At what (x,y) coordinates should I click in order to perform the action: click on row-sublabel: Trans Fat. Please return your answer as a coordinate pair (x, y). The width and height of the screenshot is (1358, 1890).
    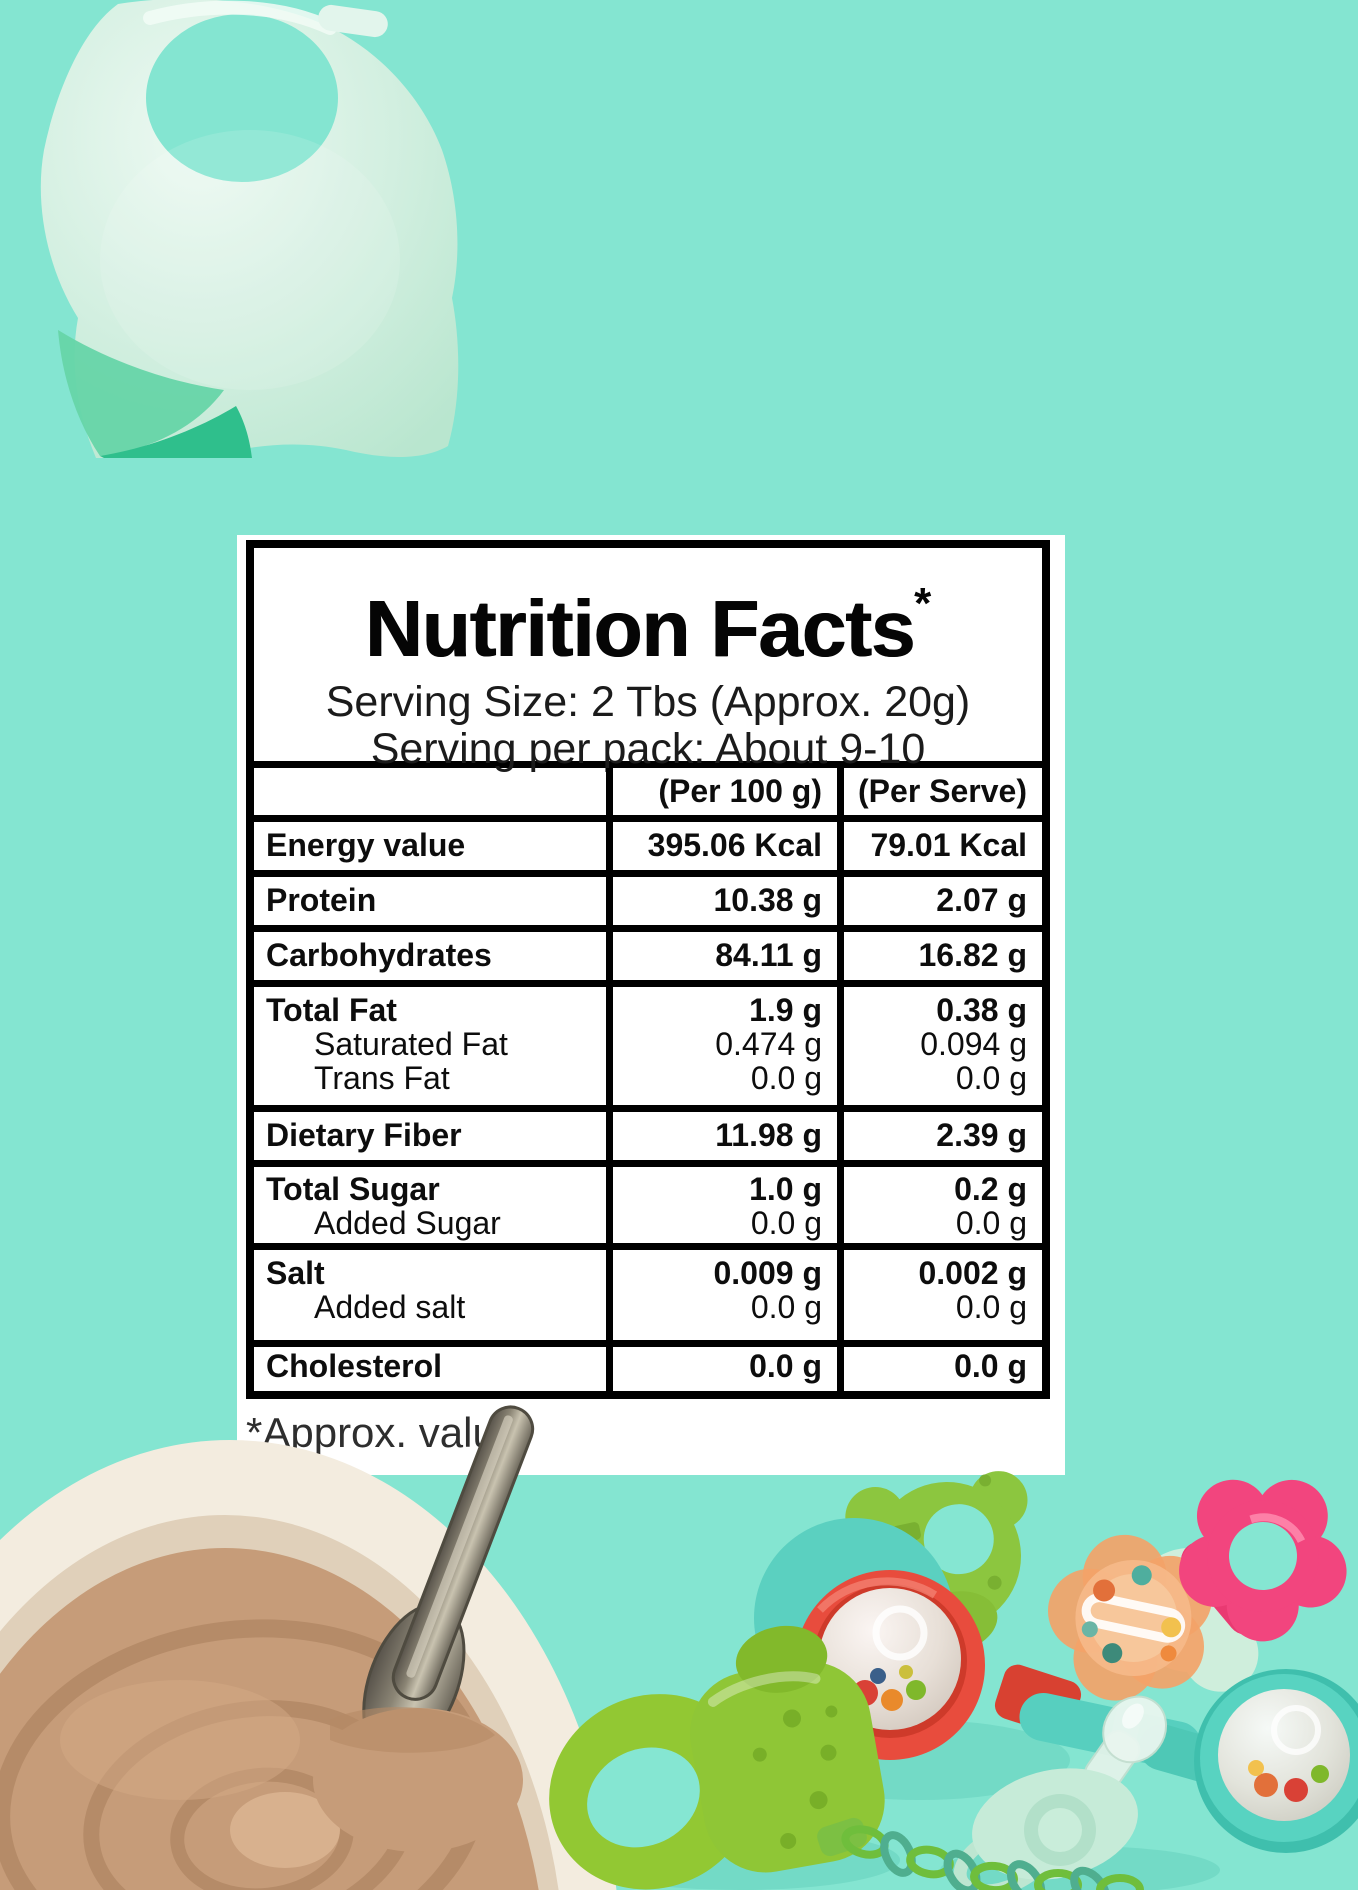
    Looking at the image, I should click on (382, 1078).